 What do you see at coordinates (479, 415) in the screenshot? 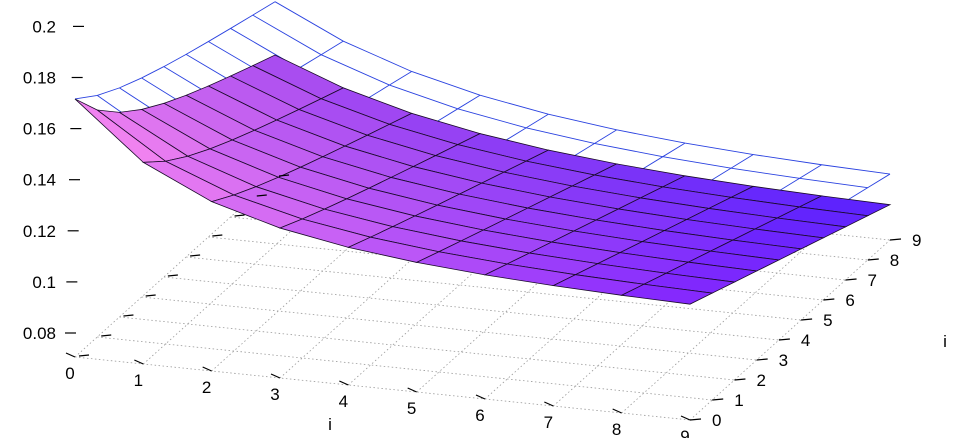
I see `x-tick-label: 6` at bounding box center [479, 415].